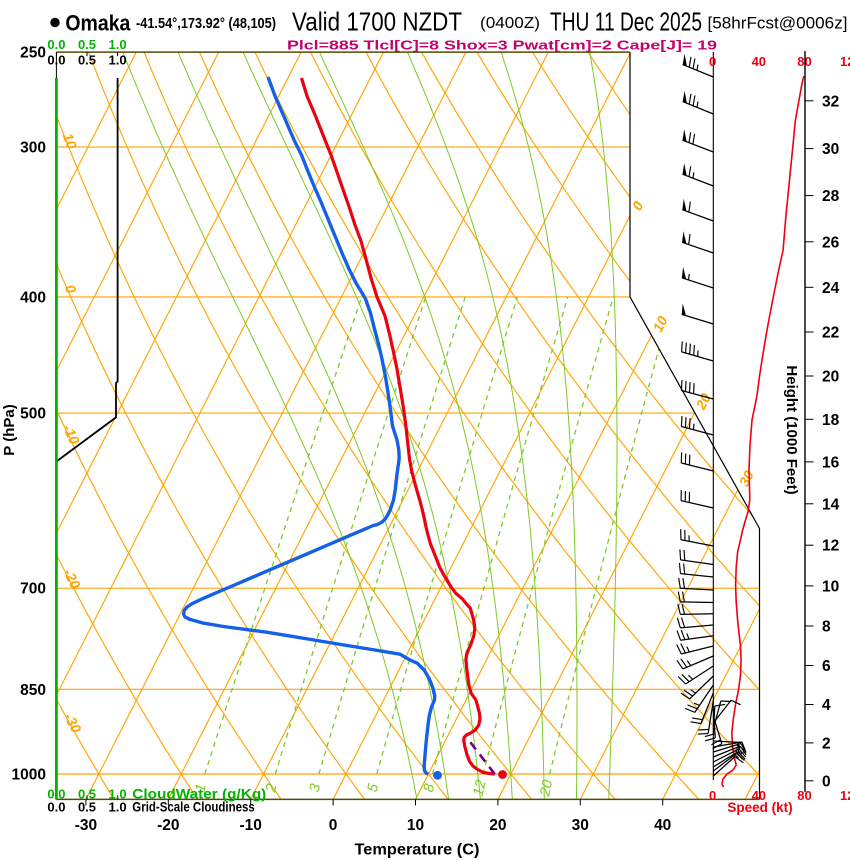 The width and height of the screenshot is (850, 860). Describe the element at coordinates (831, 420) in the screenshot. I see `svg-text: 18` at that location.